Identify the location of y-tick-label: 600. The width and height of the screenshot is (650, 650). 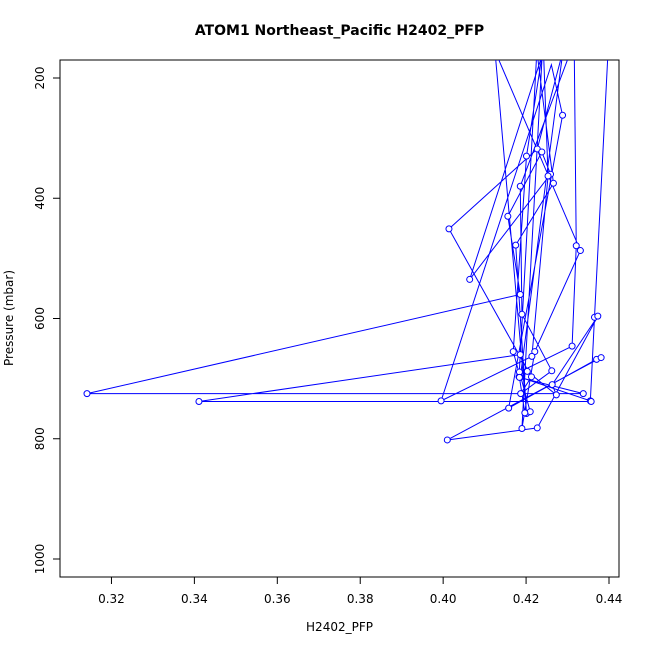
(40, 318).